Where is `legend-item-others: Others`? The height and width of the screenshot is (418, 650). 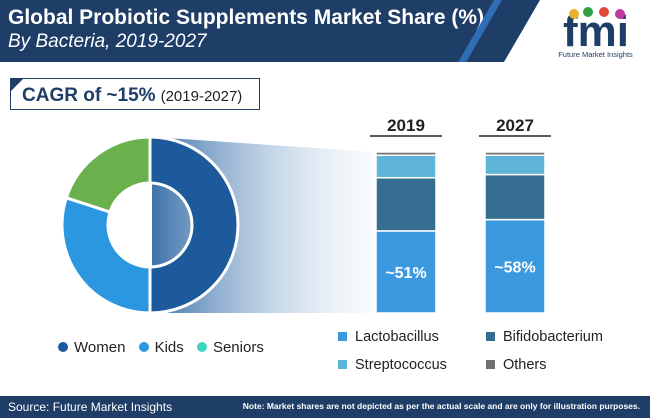 legend-item-others: Others is located at coordinates (516, 365).